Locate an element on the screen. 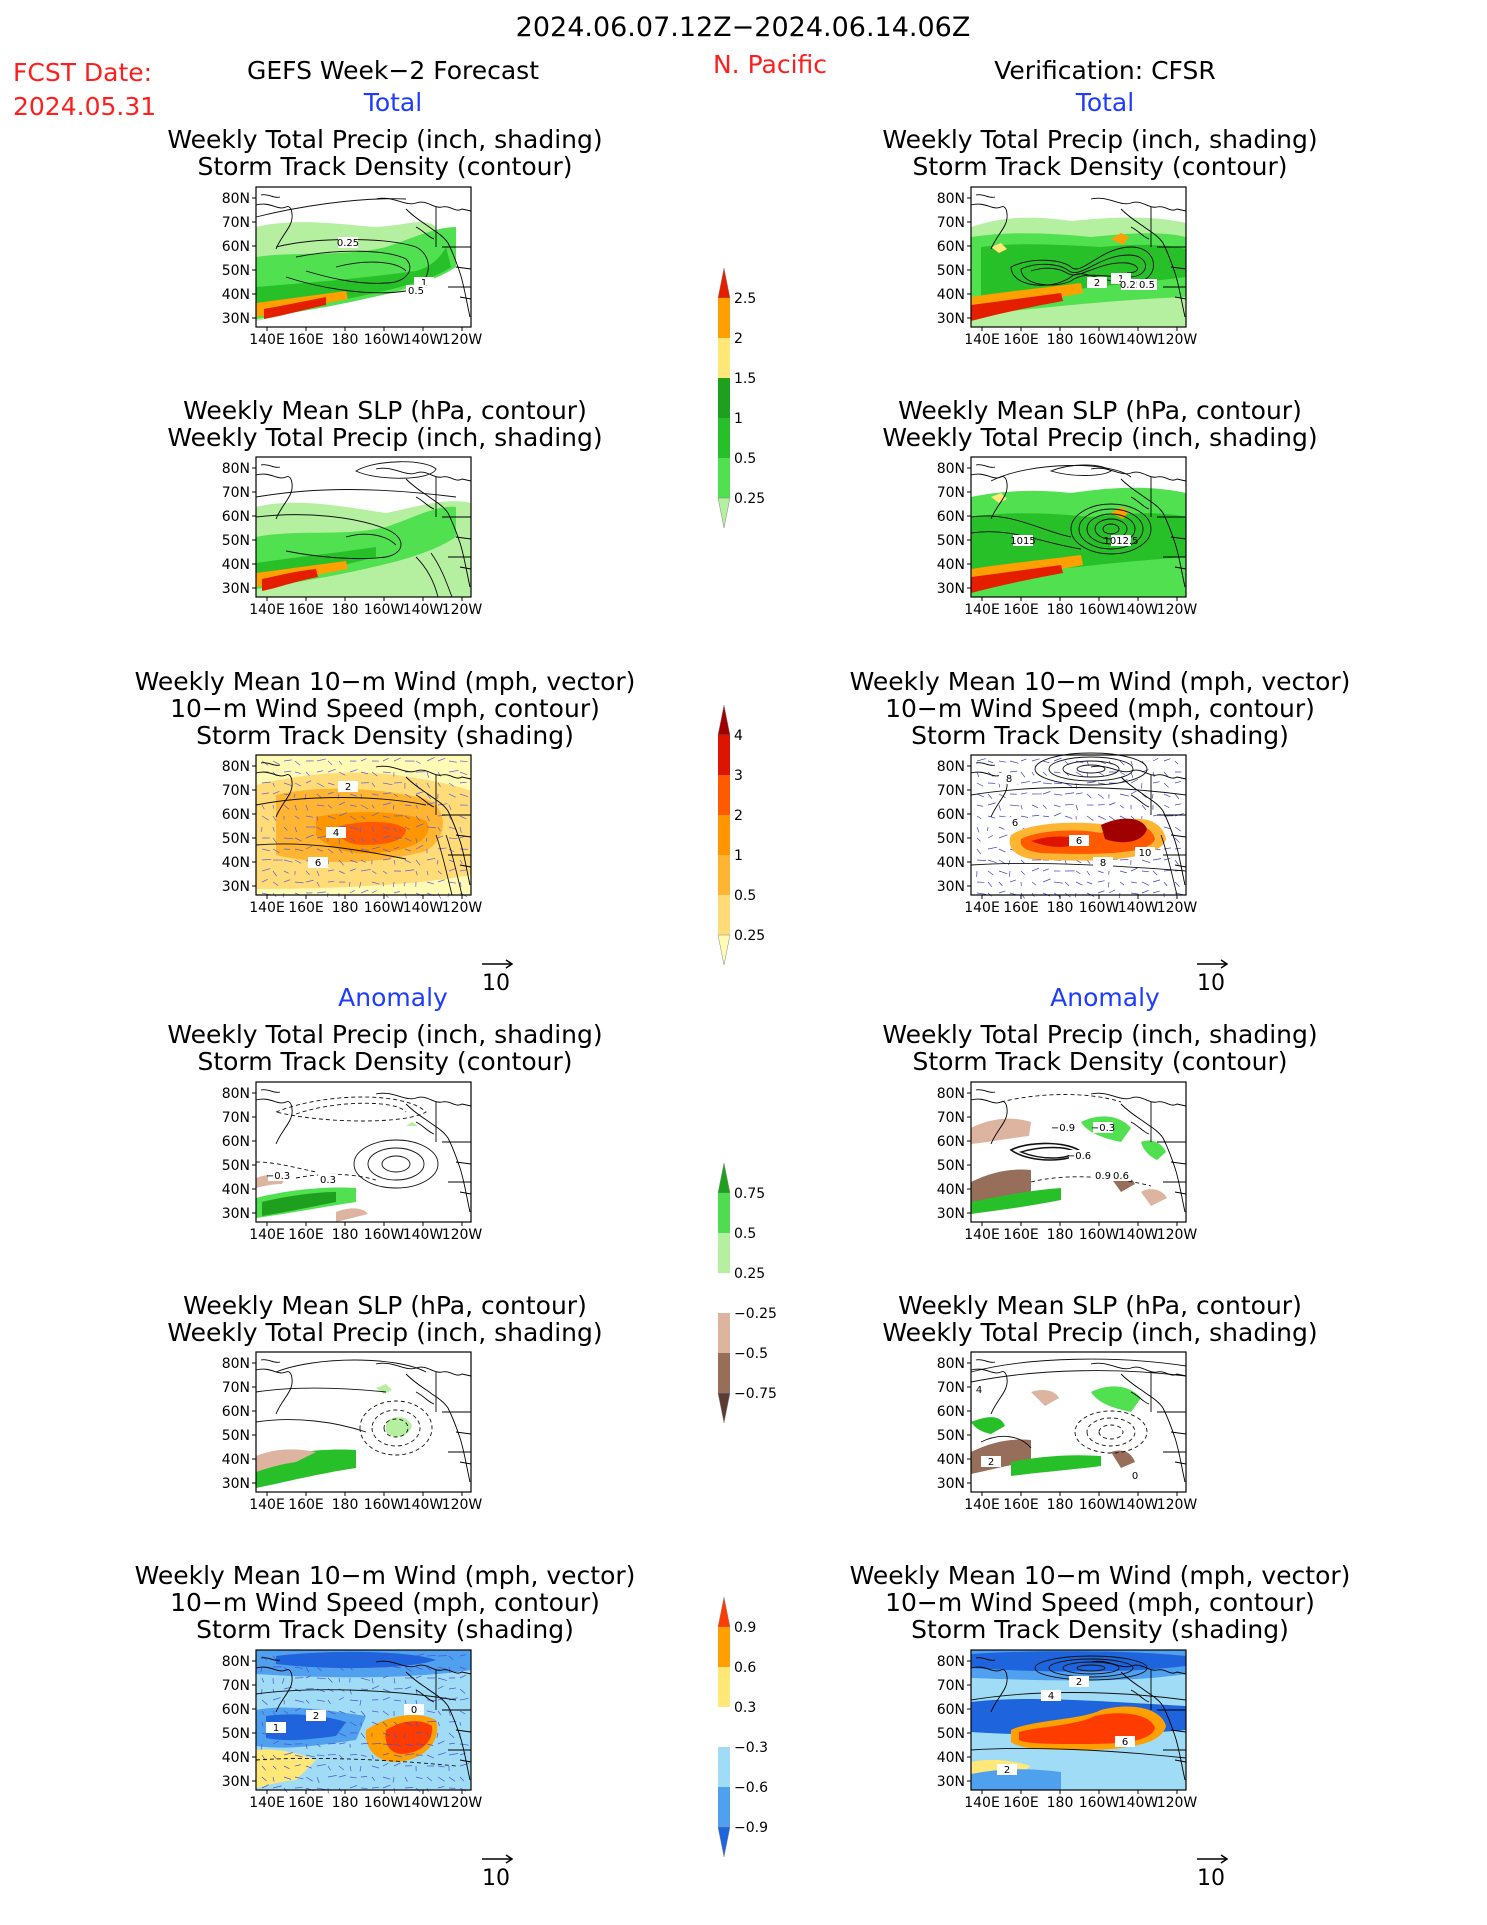 The height and width of the screenshot is (1925, 1487). colorbar-level-label: 1.5 is located at coordinates (745, 379).